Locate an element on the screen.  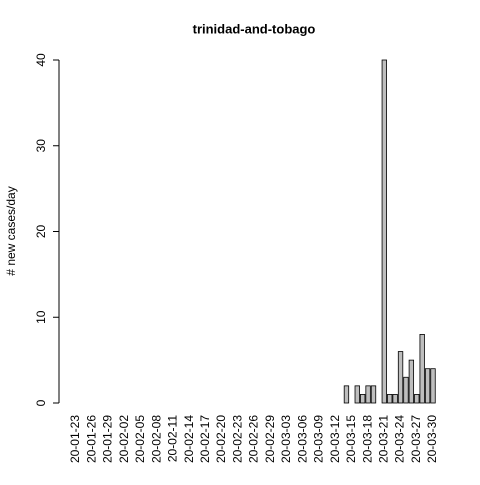
y-tick-label: 0 is located at coordinates (41, 402).